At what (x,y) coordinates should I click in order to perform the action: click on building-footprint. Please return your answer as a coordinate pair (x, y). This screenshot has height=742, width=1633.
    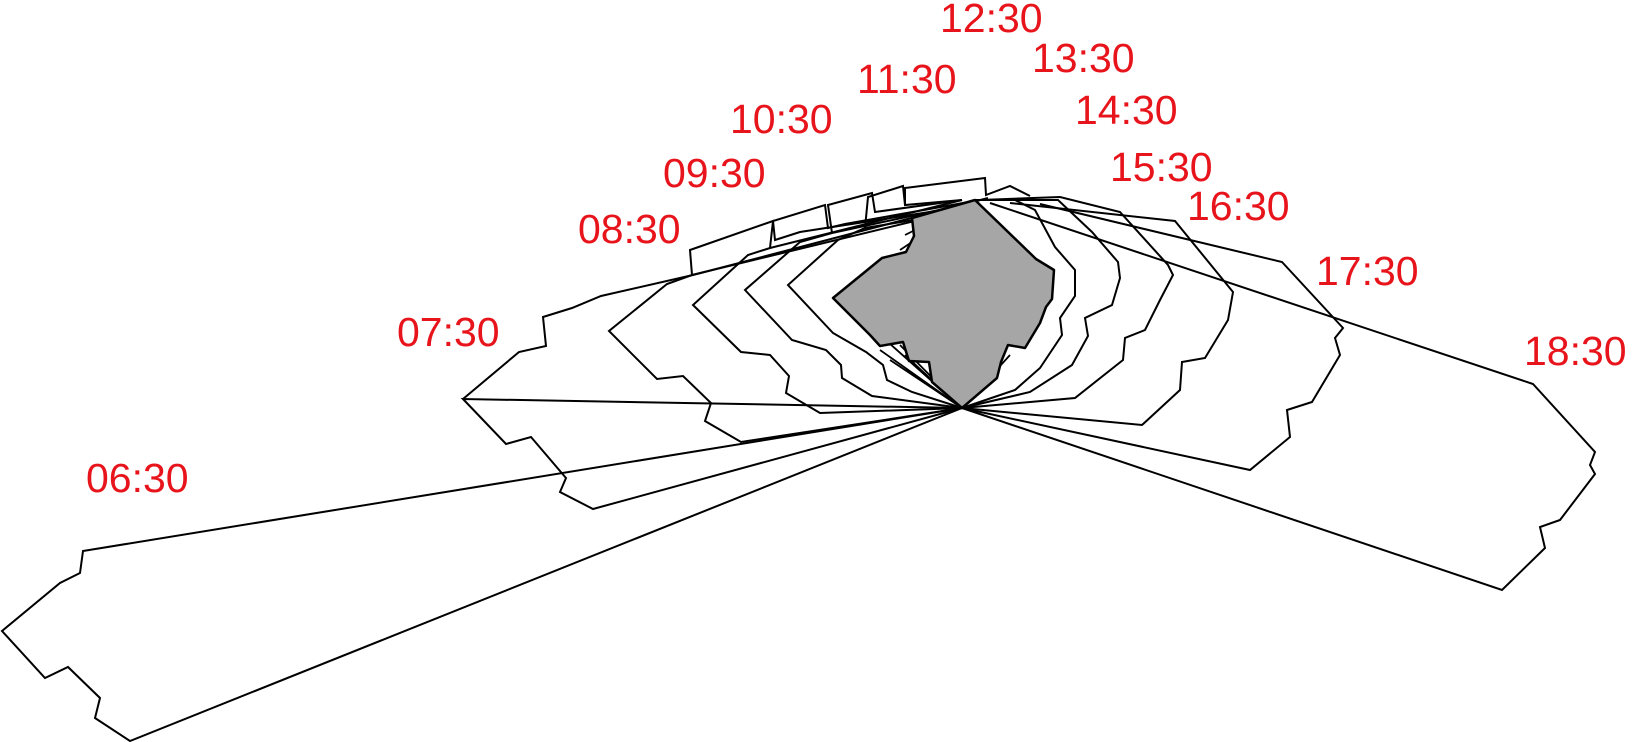
    Looking at the image, I should click on (943, 304).